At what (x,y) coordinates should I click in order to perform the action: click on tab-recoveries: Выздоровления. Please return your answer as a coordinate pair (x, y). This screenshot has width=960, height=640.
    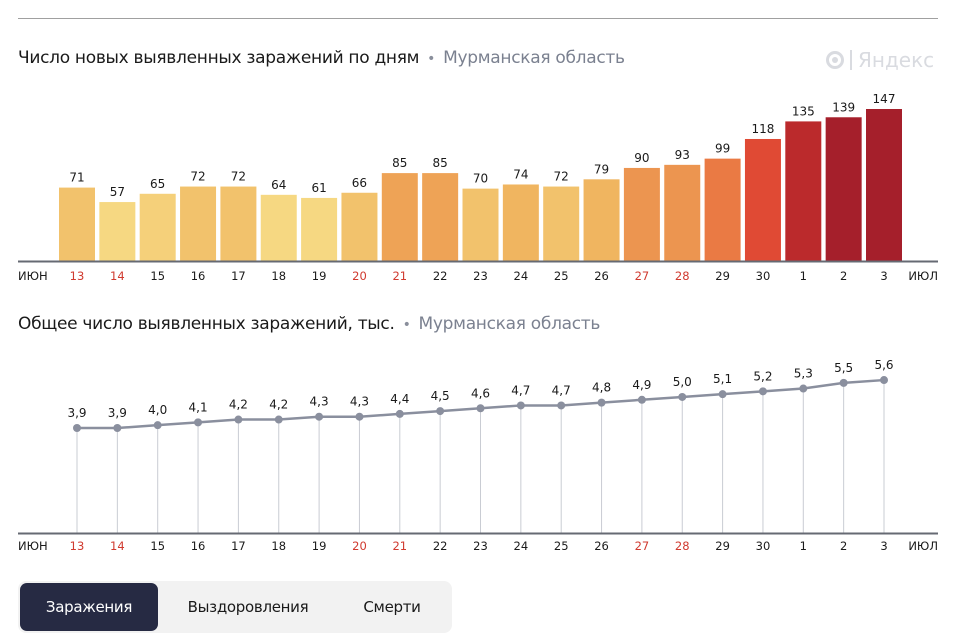
    Looking at the image, I should click on (248, 607).